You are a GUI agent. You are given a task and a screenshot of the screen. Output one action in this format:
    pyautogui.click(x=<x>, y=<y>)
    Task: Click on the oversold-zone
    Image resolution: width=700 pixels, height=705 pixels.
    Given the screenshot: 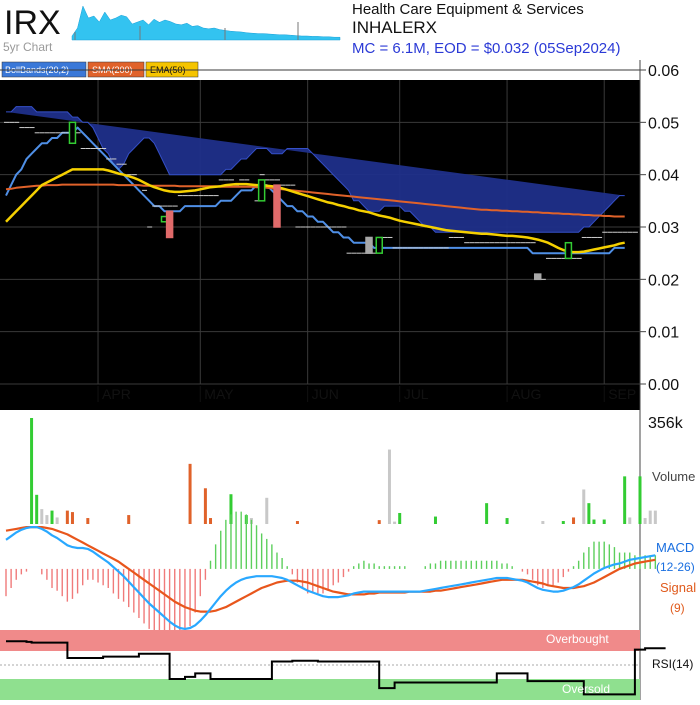 What is the action you would take?
    pyautogui.click(x=320, y=689)
    